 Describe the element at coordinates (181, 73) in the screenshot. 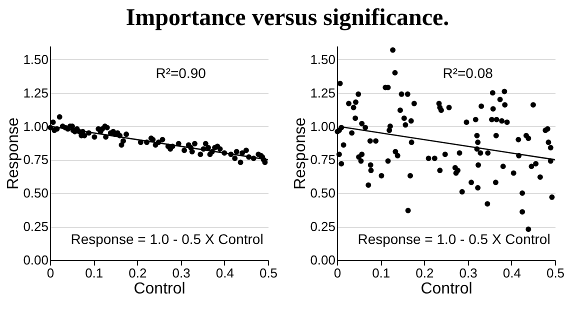

I see `annotation: R²=0.90` at that location.